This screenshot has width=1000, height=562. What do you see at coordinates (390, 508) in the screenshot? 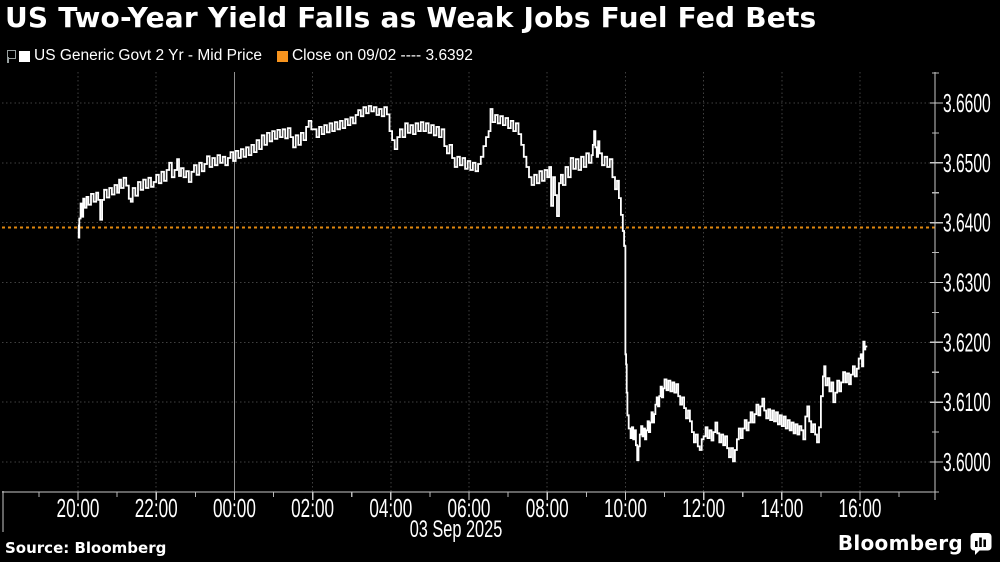
I see `x-tick-label: 04:00` at bounding box center [390, 508].